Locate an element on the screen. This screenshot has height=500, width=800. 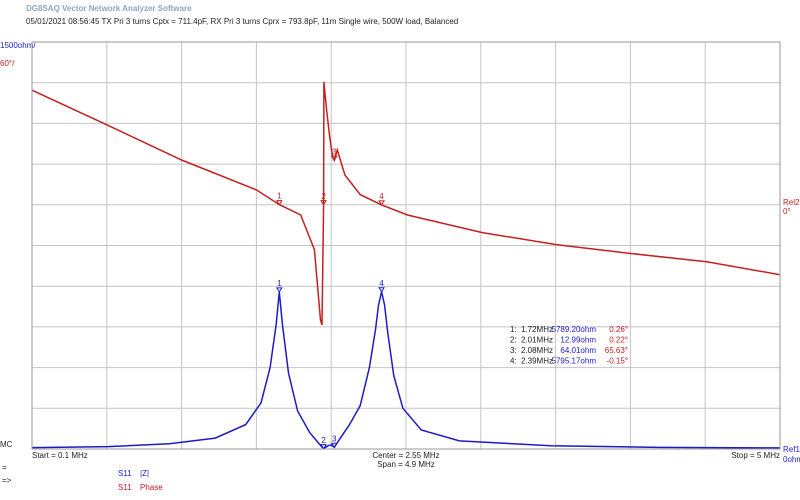
left-symbol: => is located at coordinates (7, 480).